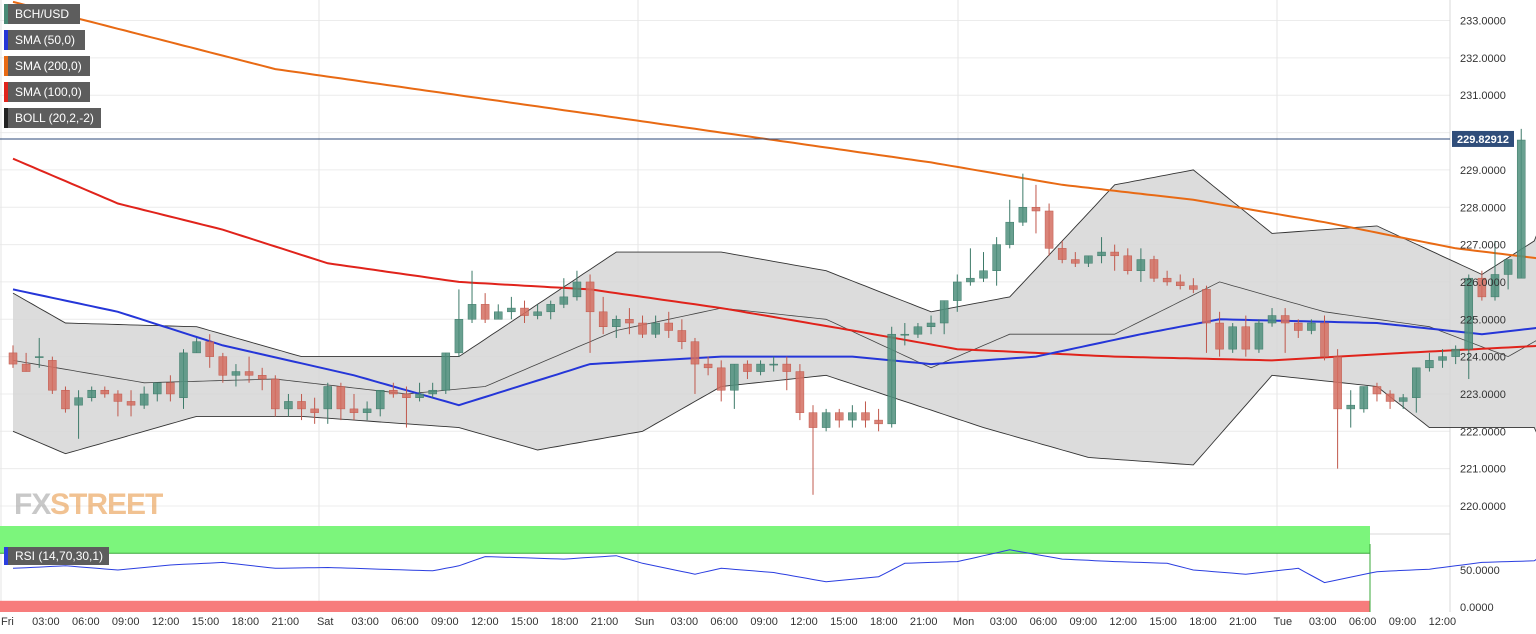 The height and width of the screenshot is (634, 1536). I want to click on last-price-line: 229.82912, so click(757, 138).